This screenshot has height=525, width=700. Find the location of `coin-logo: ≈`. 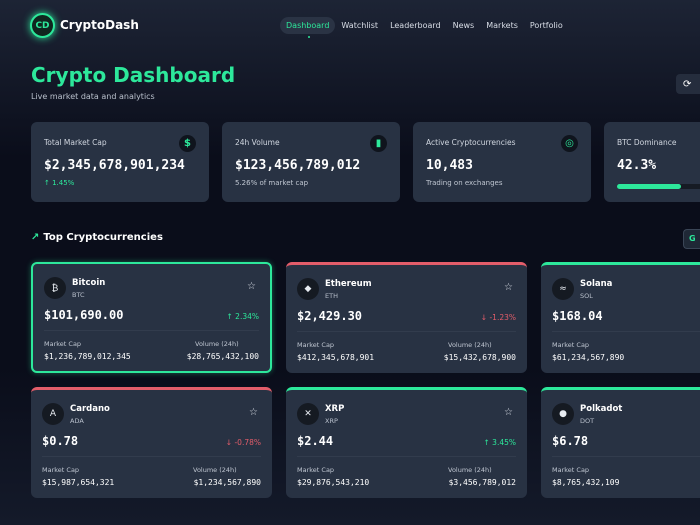

coin-logo: ≈ is located at coordinates (563, 289).